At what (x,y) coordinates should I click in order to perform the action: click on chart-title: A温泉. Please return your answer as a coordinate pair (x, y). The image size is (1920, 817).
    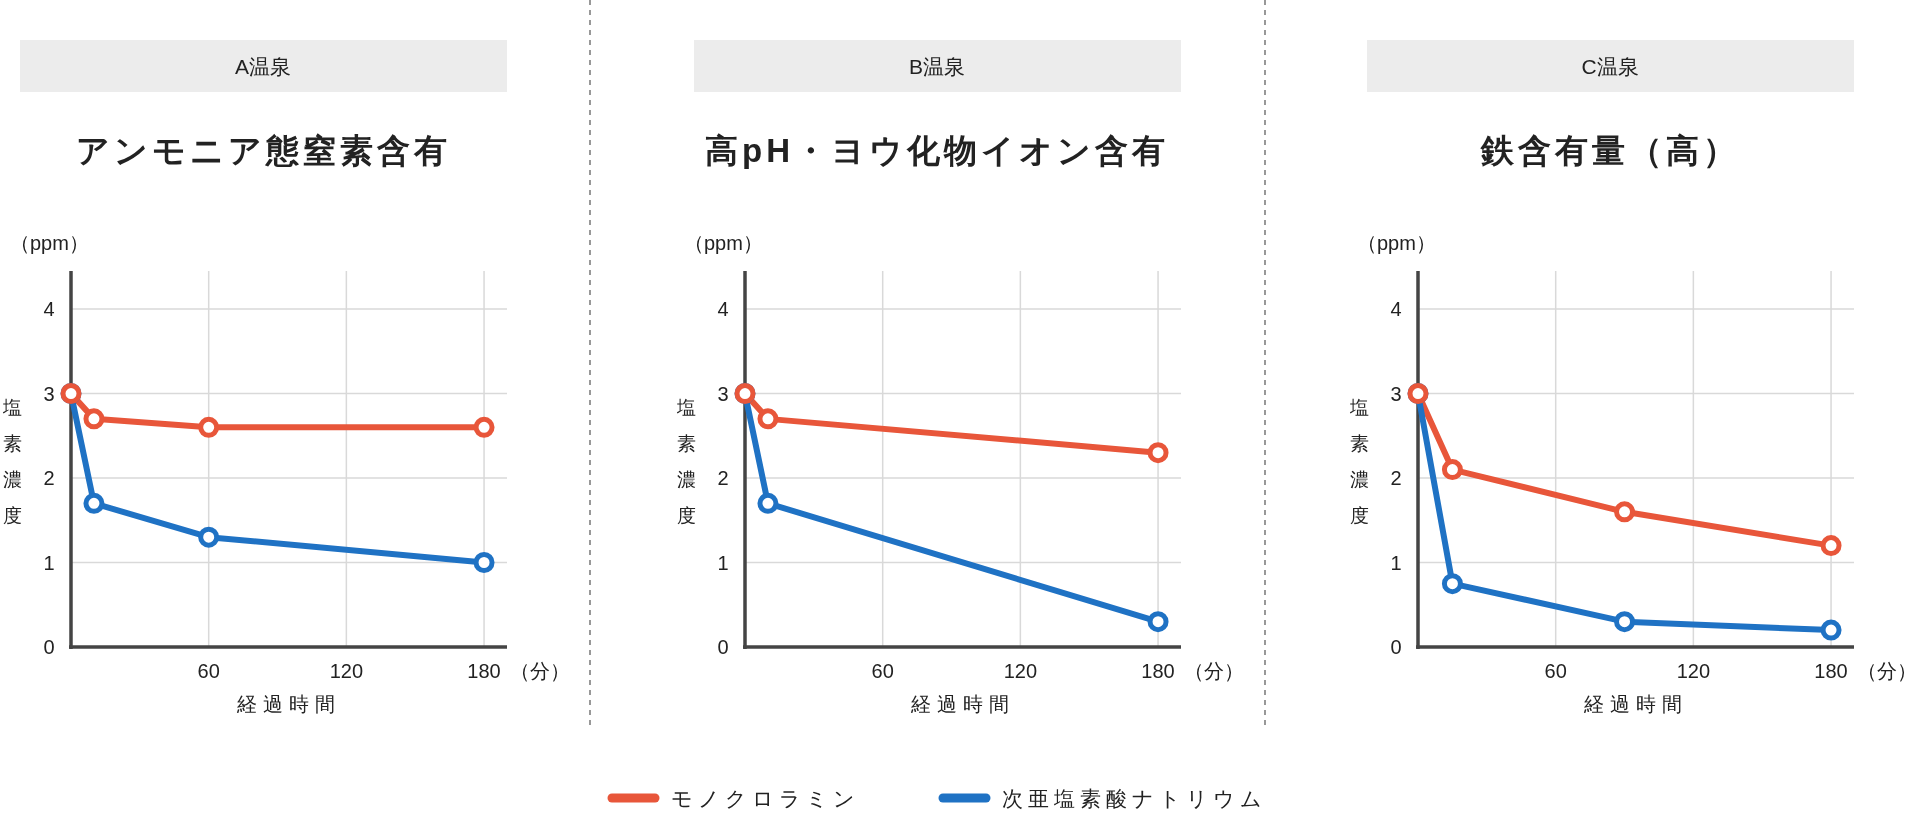
    Looking at the image, I should click on (263, 66).